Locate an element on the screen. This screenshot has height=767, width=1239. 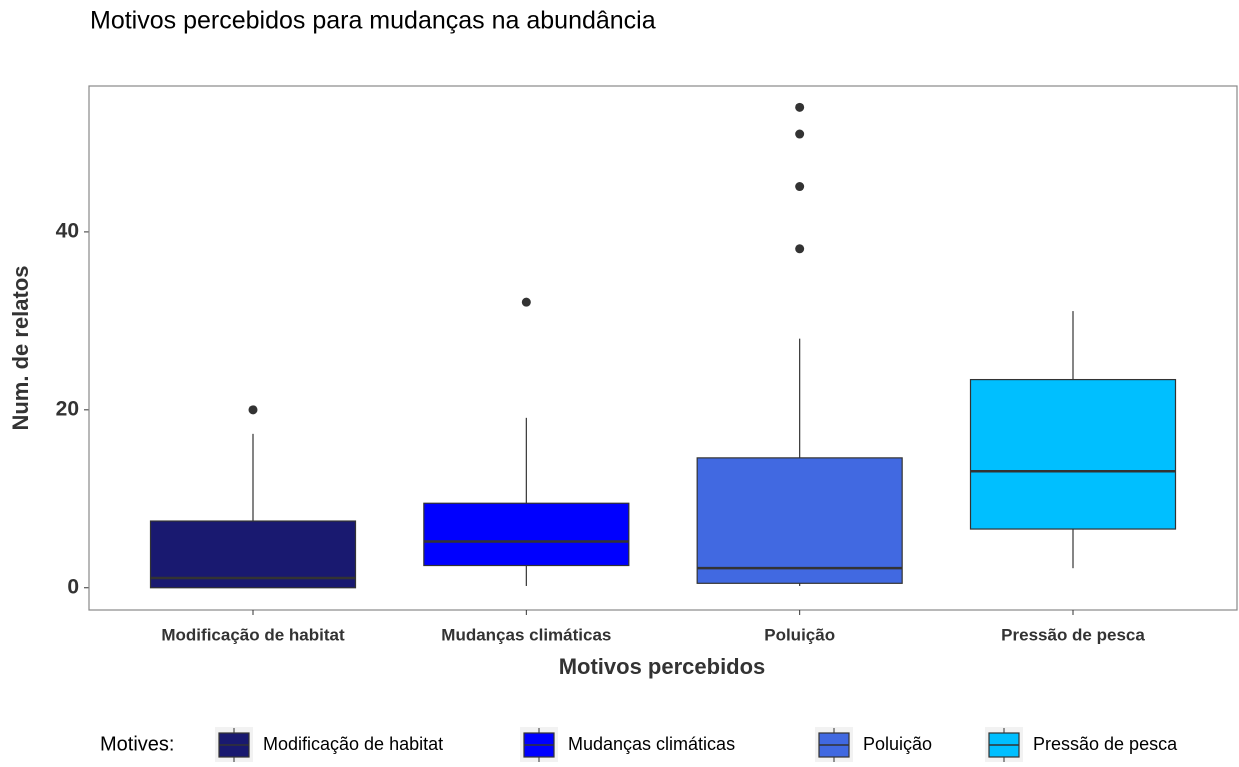
legend-title: Motives: is located at coordinates (137, 744).